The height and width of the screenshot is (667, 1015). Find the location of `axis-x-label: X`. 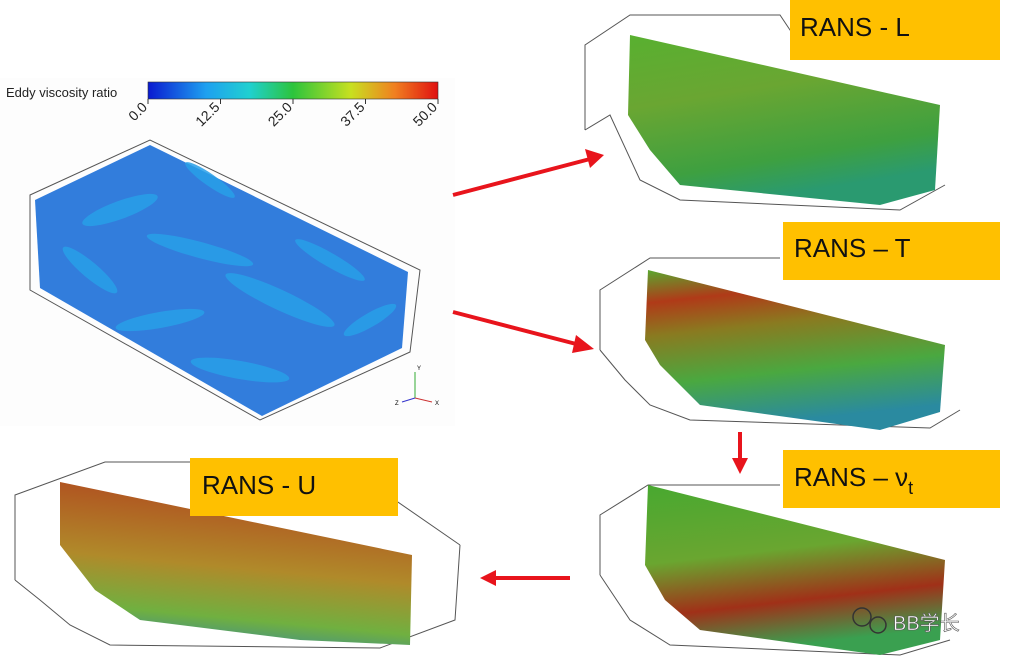

axis-x-label: X is located at coordinates (437, 404).